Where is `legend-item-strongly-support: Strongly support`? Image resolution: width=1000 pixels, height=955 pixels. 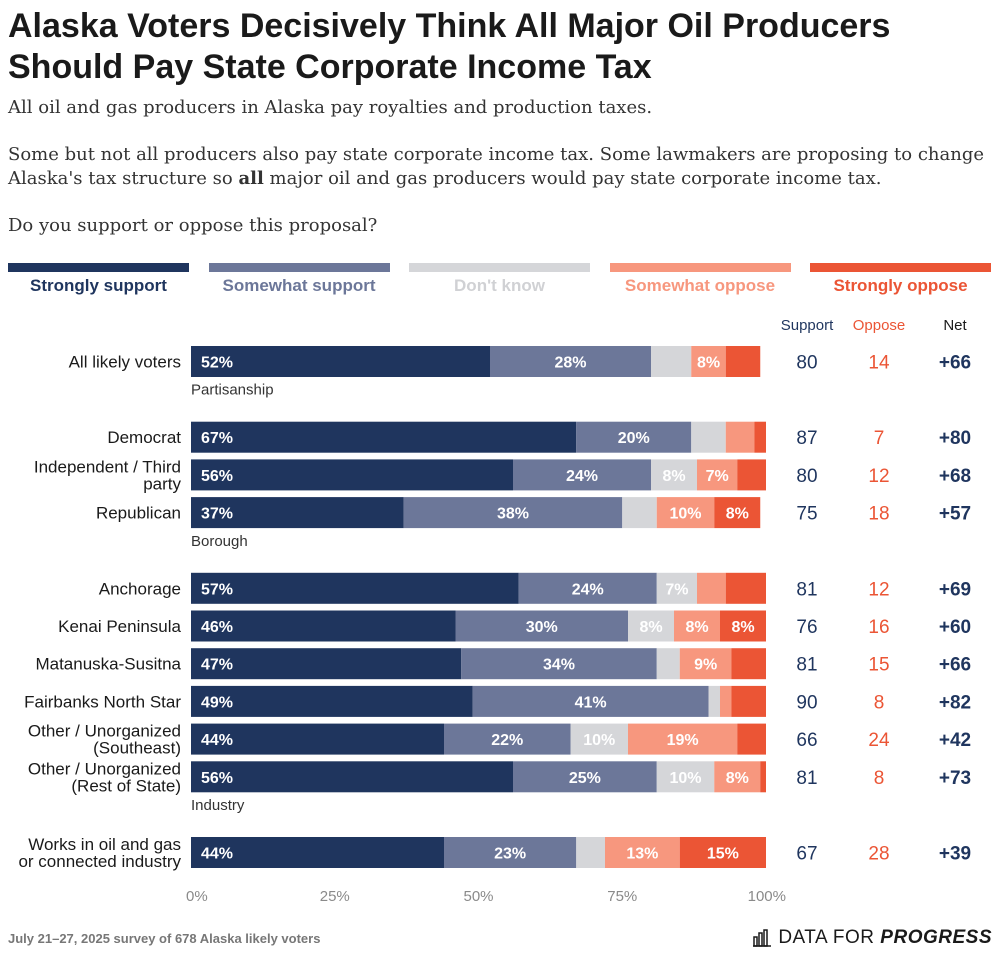 legend-item-strongly-support: Strongly support is located at coordinates (98, 283).